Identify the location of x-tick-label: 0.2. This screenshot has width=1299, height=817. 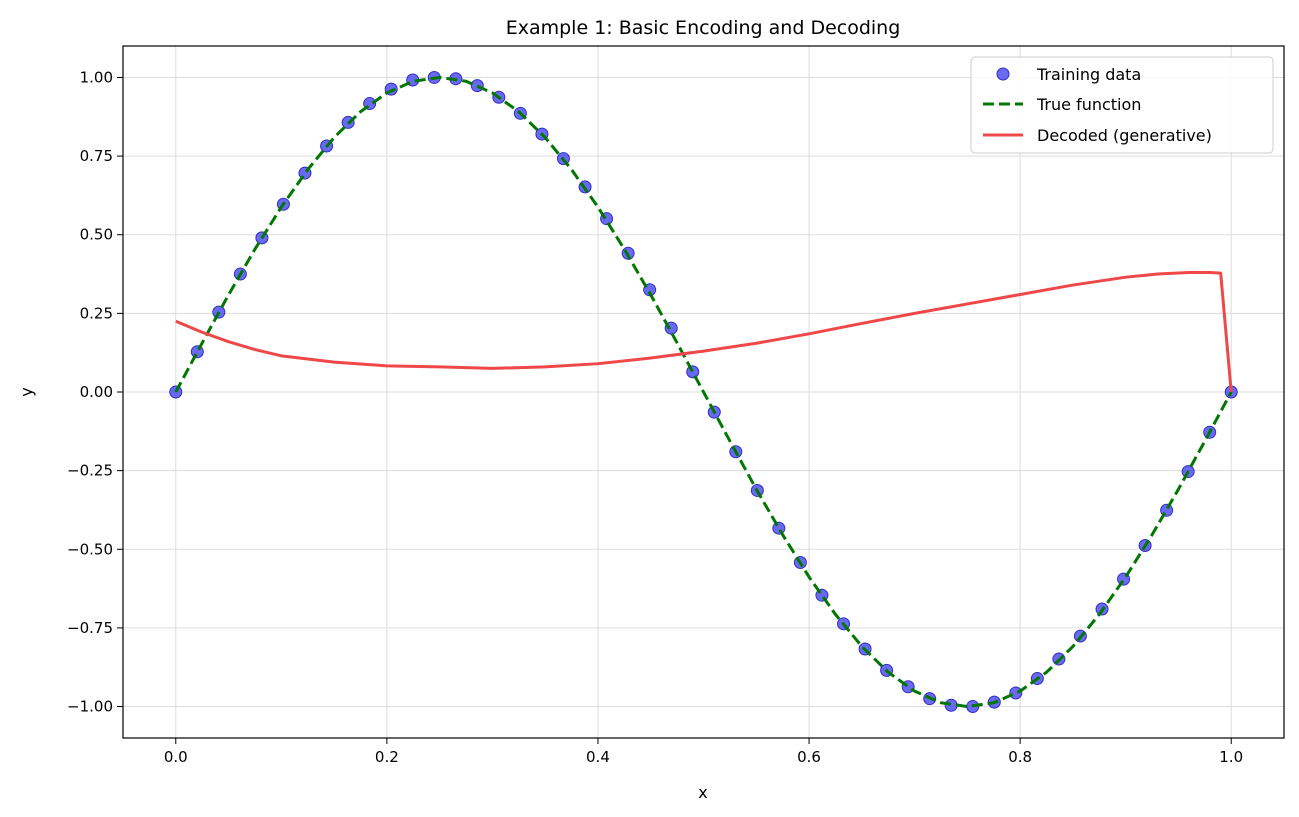
(387, 757).